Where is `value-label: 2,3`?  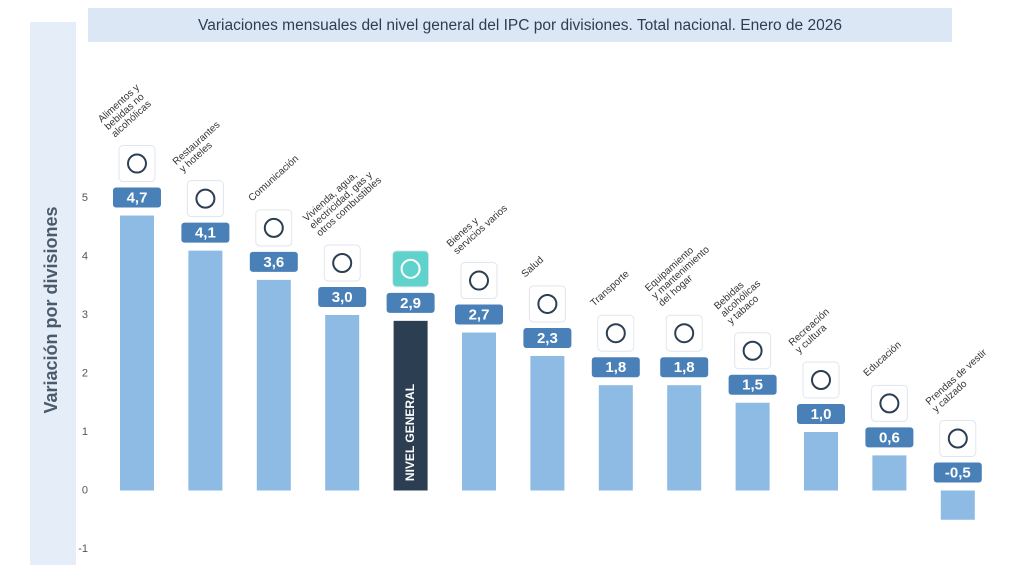 value-label: 2,3 is located at coordinates (547, 338).